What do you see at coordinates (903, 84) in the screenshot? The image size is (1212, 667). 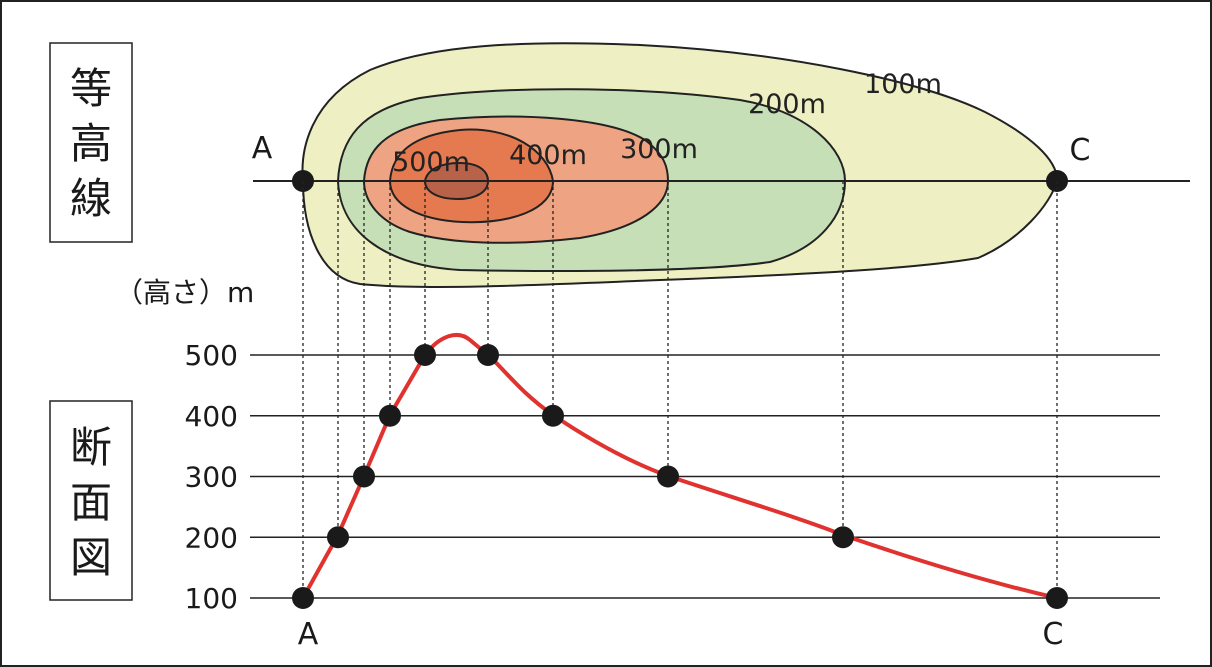 I see `contour-label-100m: 100m` at bounding box center [903, 84].